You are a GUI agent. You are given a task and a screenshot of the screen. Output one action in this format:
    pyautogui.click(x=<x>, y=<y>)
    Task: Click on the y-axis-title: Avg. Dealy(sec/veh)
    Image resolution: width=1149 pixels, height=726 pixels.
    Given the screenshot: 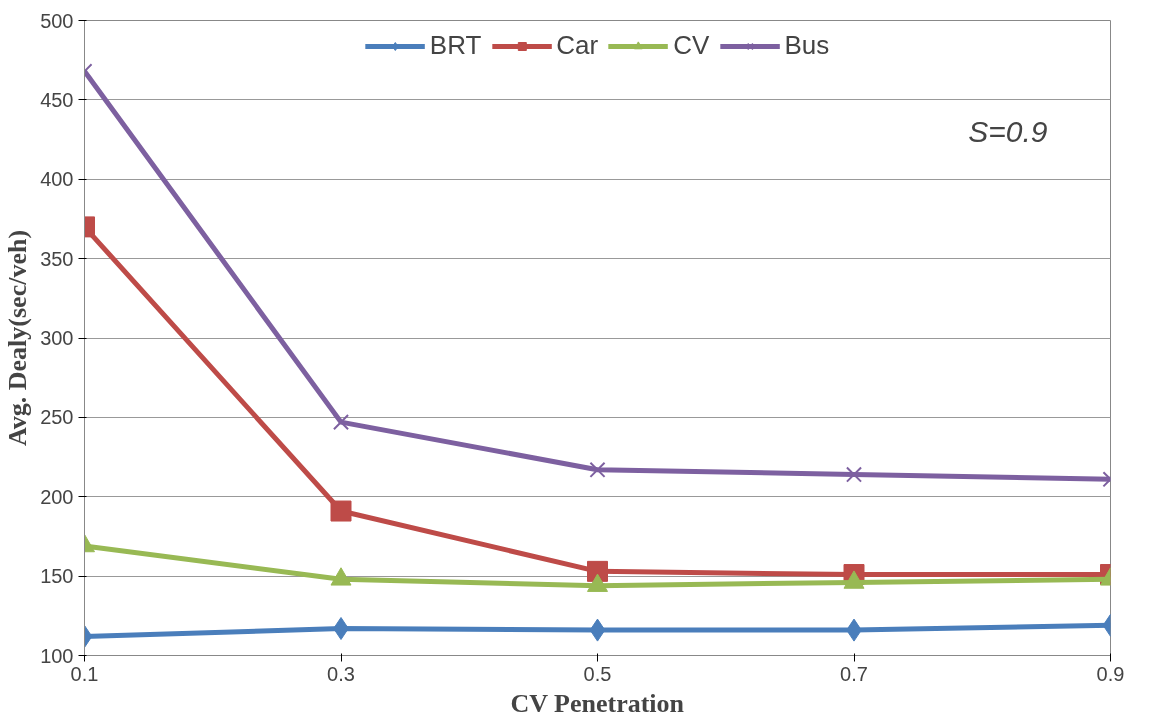 What is the action you would take?
    pyautogui.click(x=18, y=338)
    